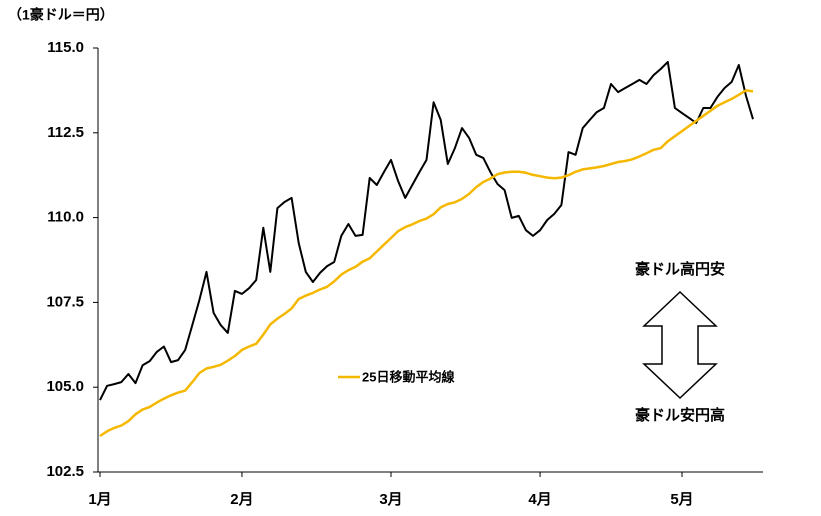 The image size is (821, 516). Describe the element at coordinates (61, 15) in the screenshot. I see `axis-label: （1豪ドル＝円）` at that location.